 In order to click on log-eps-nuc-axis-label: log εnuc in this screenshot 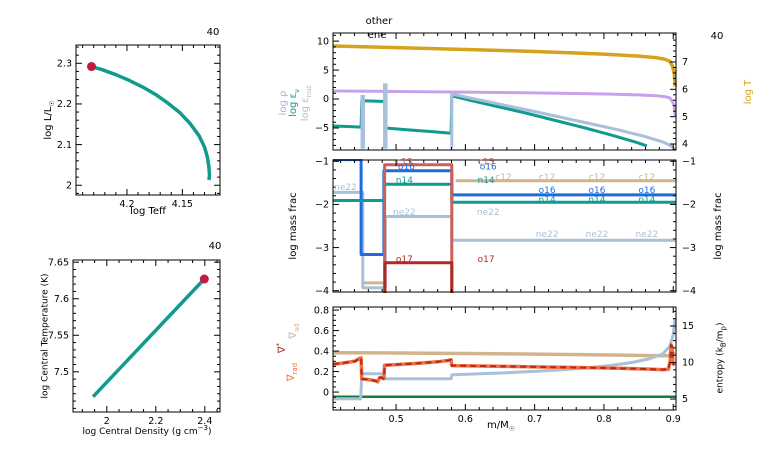, I will do `click(306, 103)`.